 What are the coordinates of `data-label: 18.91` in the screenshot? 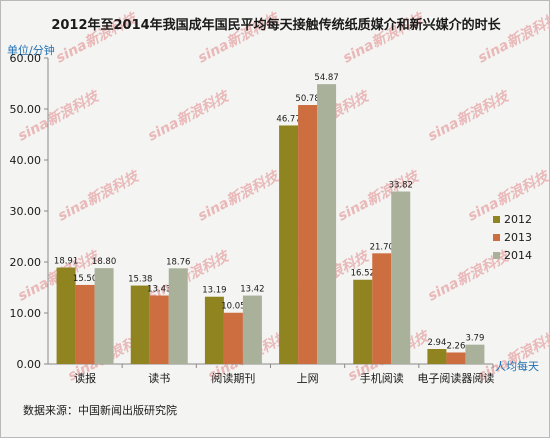 It's located at (66, 262).